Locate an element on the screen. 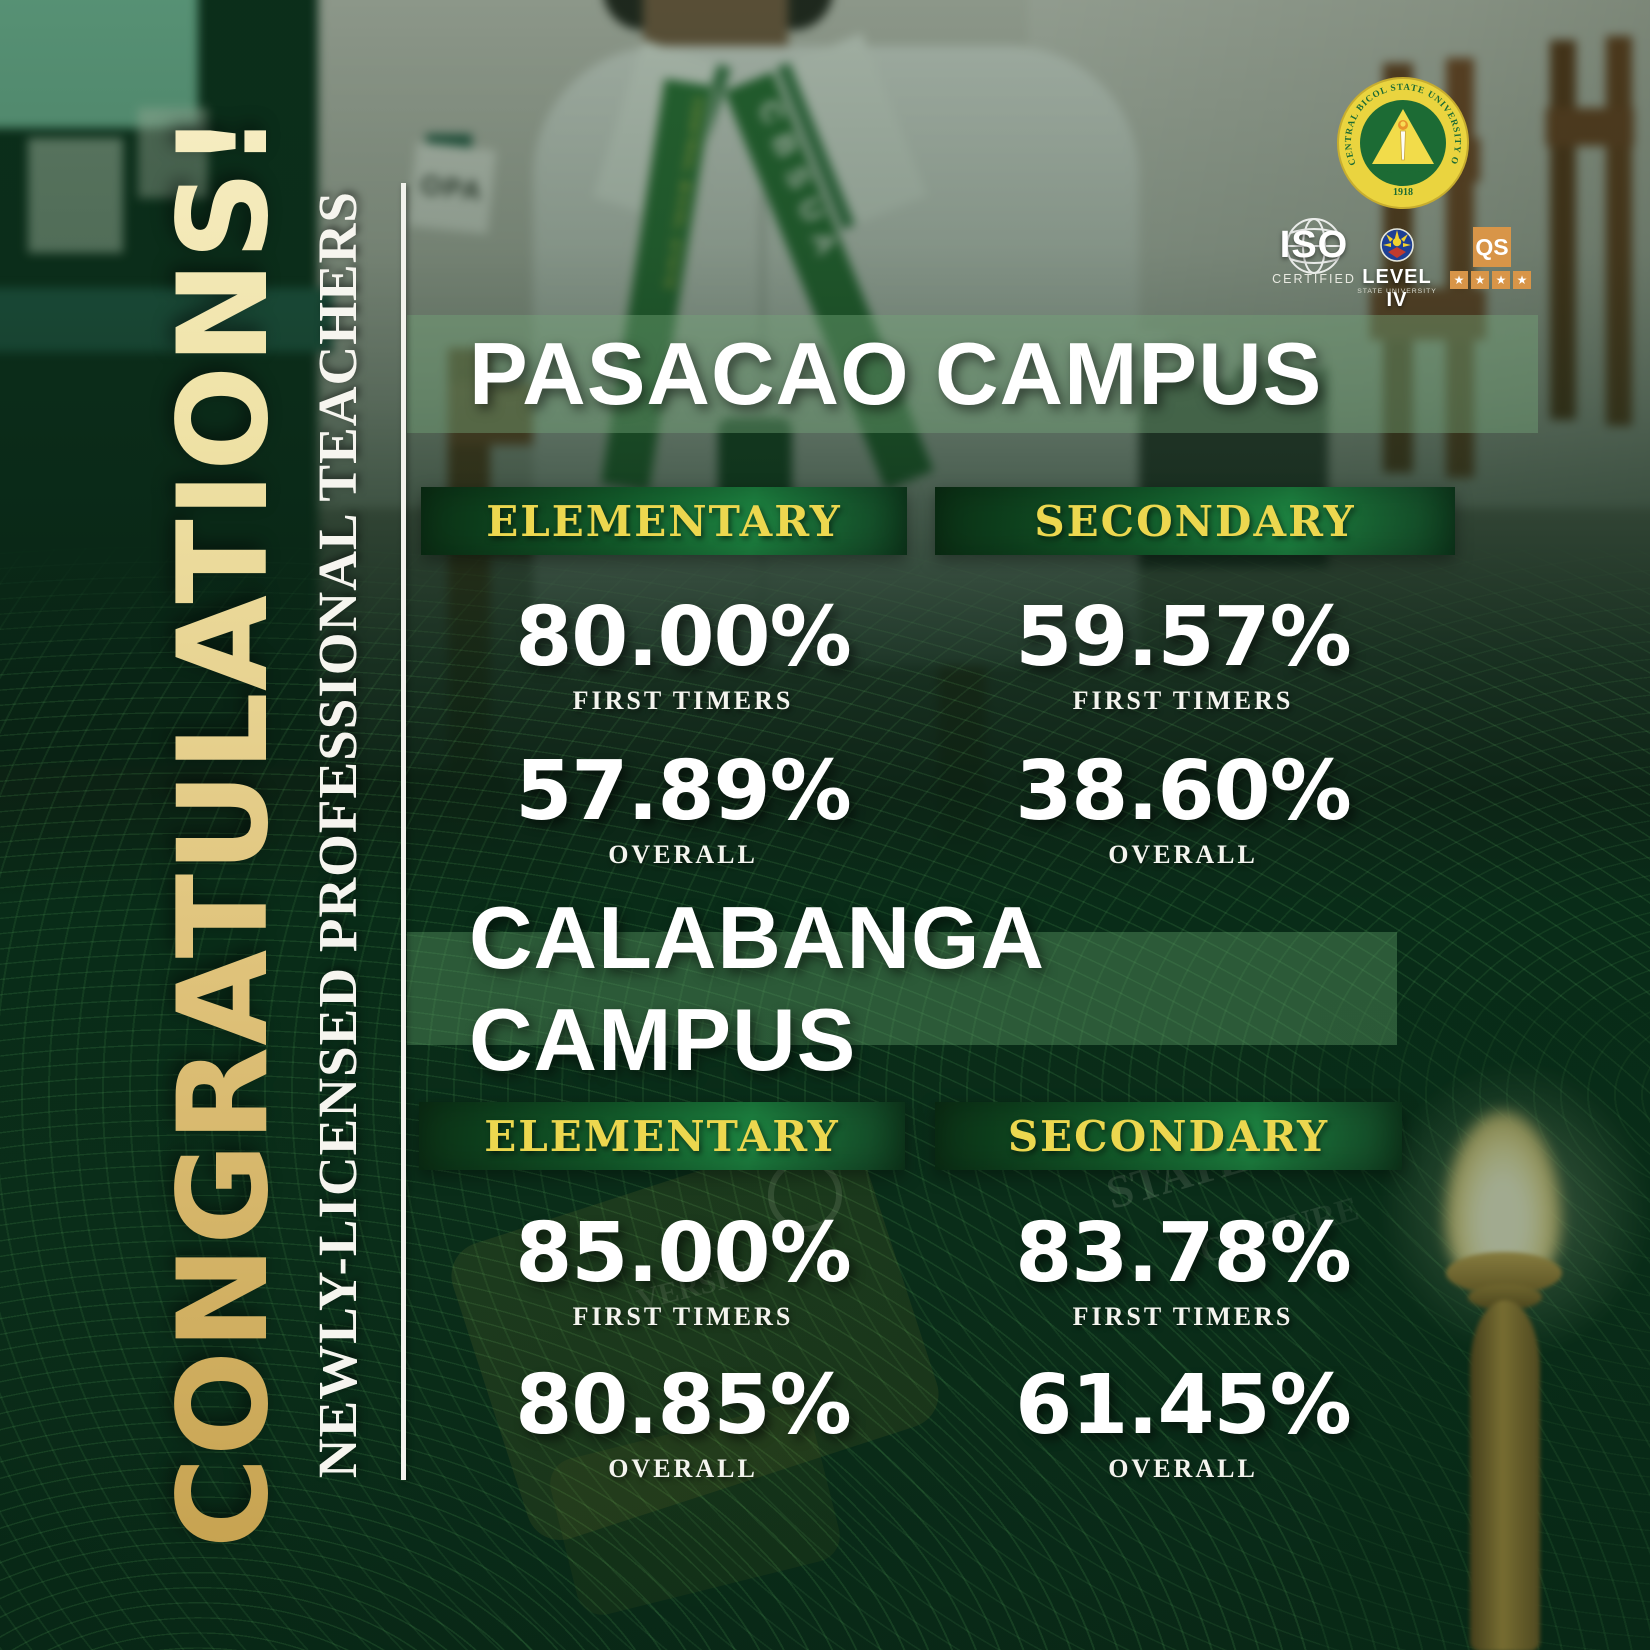 The width and height of the screenshot is (1650, 1650). level-iv-label: LEVEL IV is located at coordinates (1397, 288).